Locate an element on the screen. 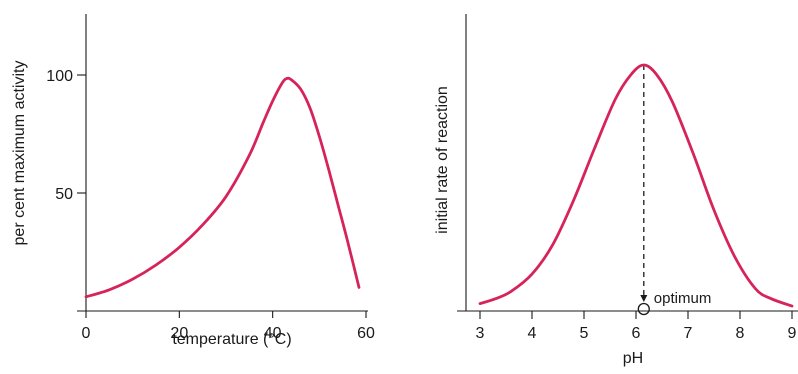 Image resolution: width=798 pixels, height=374 pixels. ph-x-tick-label: 3 is located at coordinates (480, 333).